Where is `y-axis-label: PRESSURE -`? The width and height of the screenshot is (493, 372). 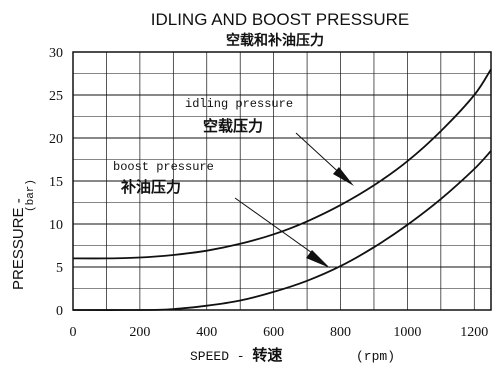
y-axis-label: PRESSURE - is located at coordinates (18, 244).